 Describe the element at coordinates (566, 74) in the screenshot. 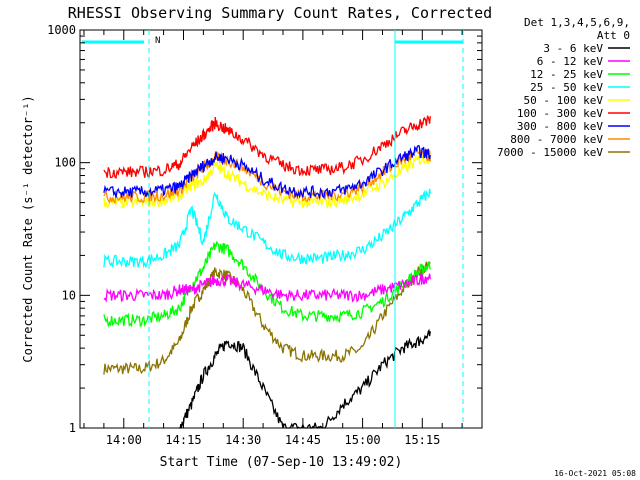

I see `legend-label: 12 - 25 keV` at that location.